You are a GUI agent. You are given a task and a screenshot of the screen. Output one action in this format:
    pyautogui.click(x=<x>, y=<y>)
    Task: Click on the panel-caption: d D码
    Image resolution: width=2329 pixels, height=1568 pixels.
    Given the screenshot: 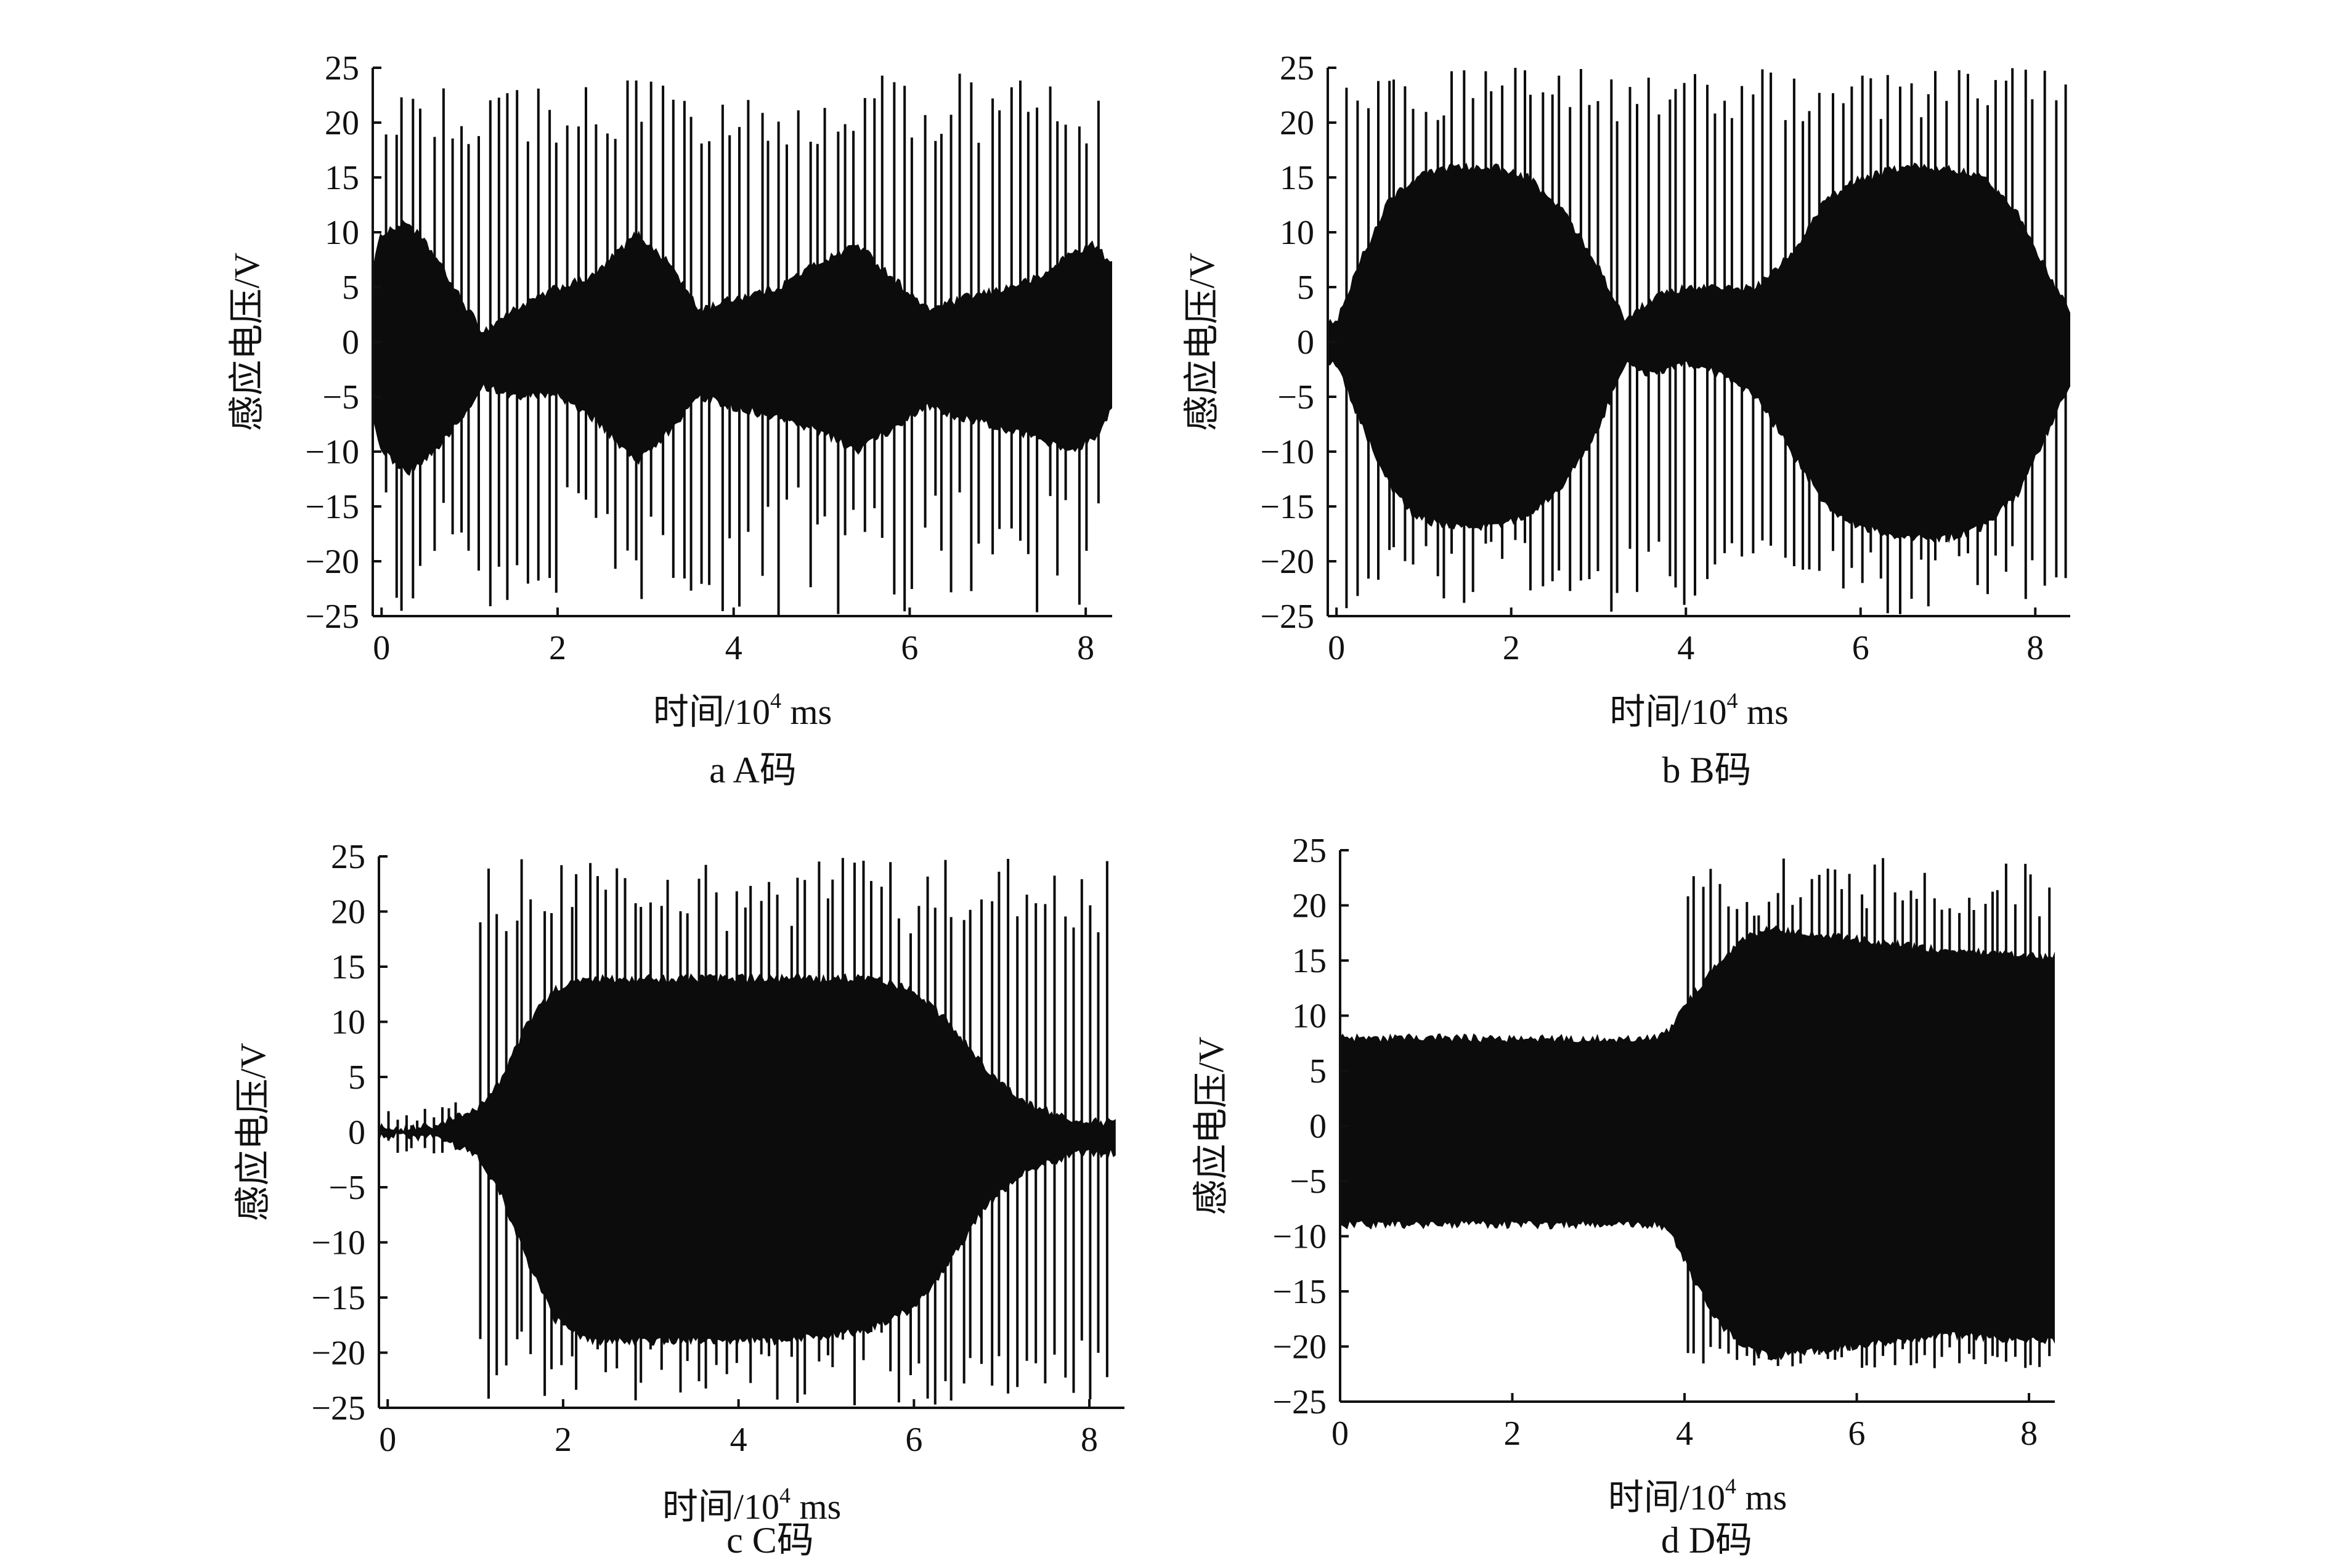 What is the action you would take?
    pyautogui.click(x=1706, y=1541)
    